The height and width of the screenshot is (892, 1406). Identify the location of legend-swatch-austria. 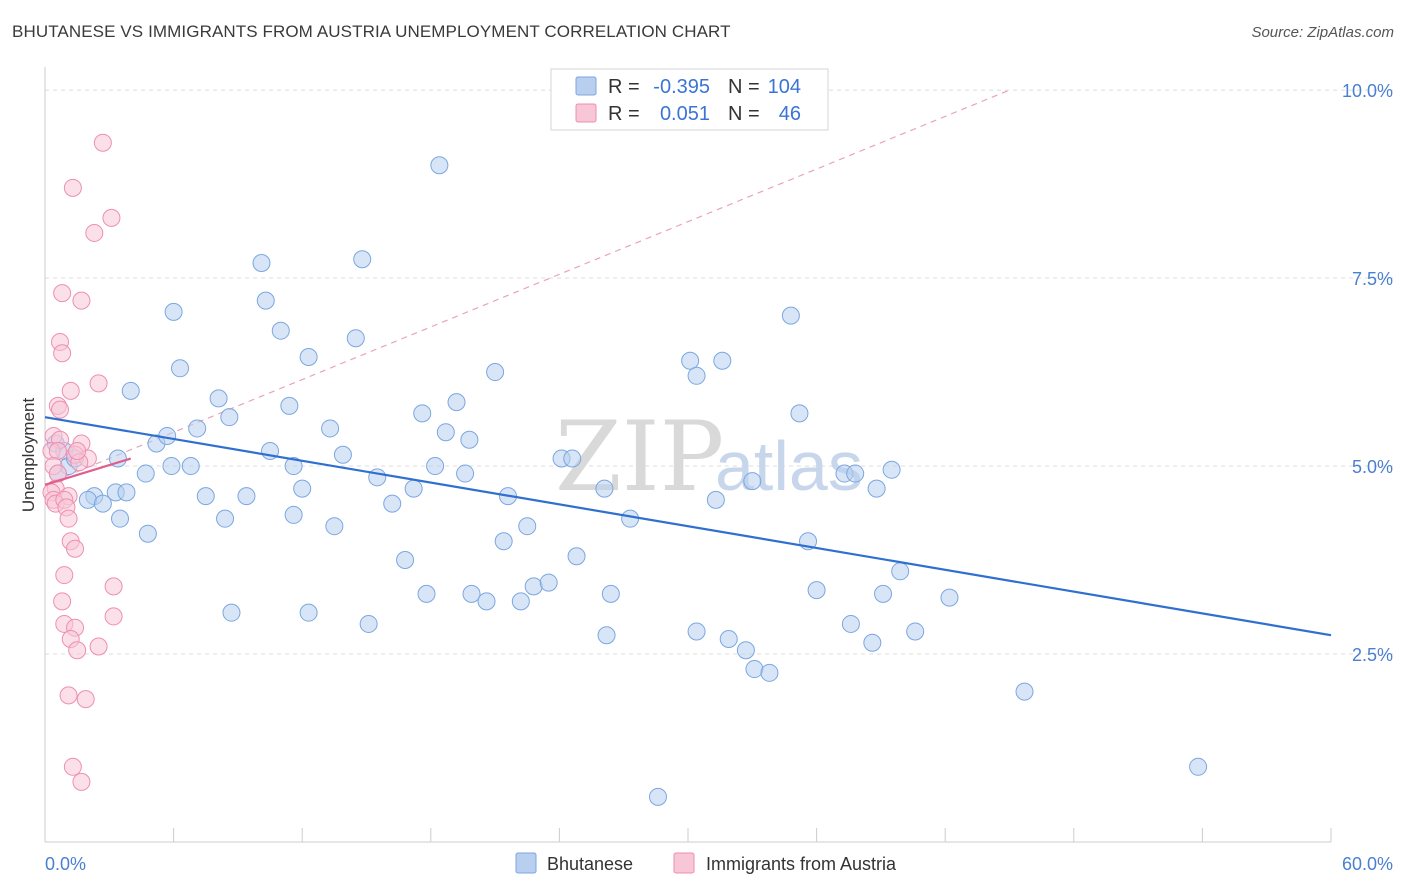
(586, 113).